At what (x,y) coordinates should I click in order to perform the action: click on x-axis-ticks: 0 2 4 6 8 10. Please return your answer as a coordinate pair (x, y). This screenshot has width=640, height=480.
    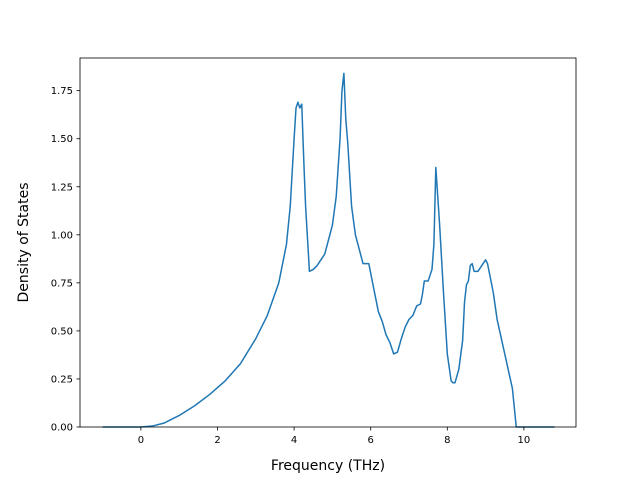
    Looking at the image, I should click on (334, 436).